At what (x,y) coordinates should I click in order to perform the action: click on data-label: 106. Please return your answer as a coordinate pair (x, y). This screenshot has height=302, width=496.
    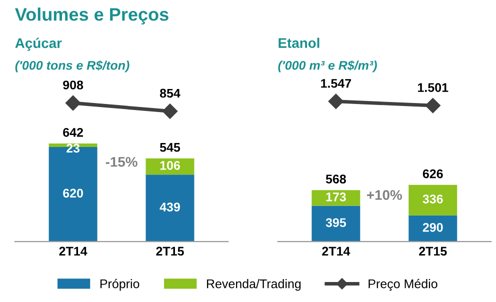
    Looking at the image, I should click on (170, 165).